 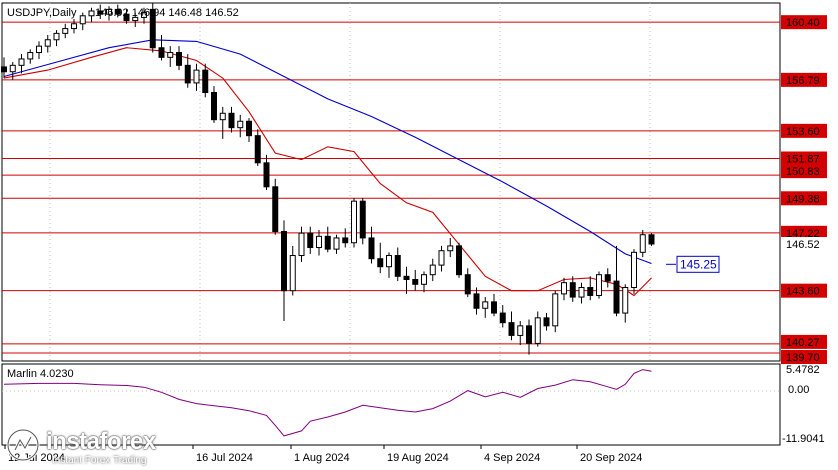 What do you see at coordinates (803, 439) in the screenshot?
I see `indicator-bottom-value: -11.9041` at bounding box center [803, 439].